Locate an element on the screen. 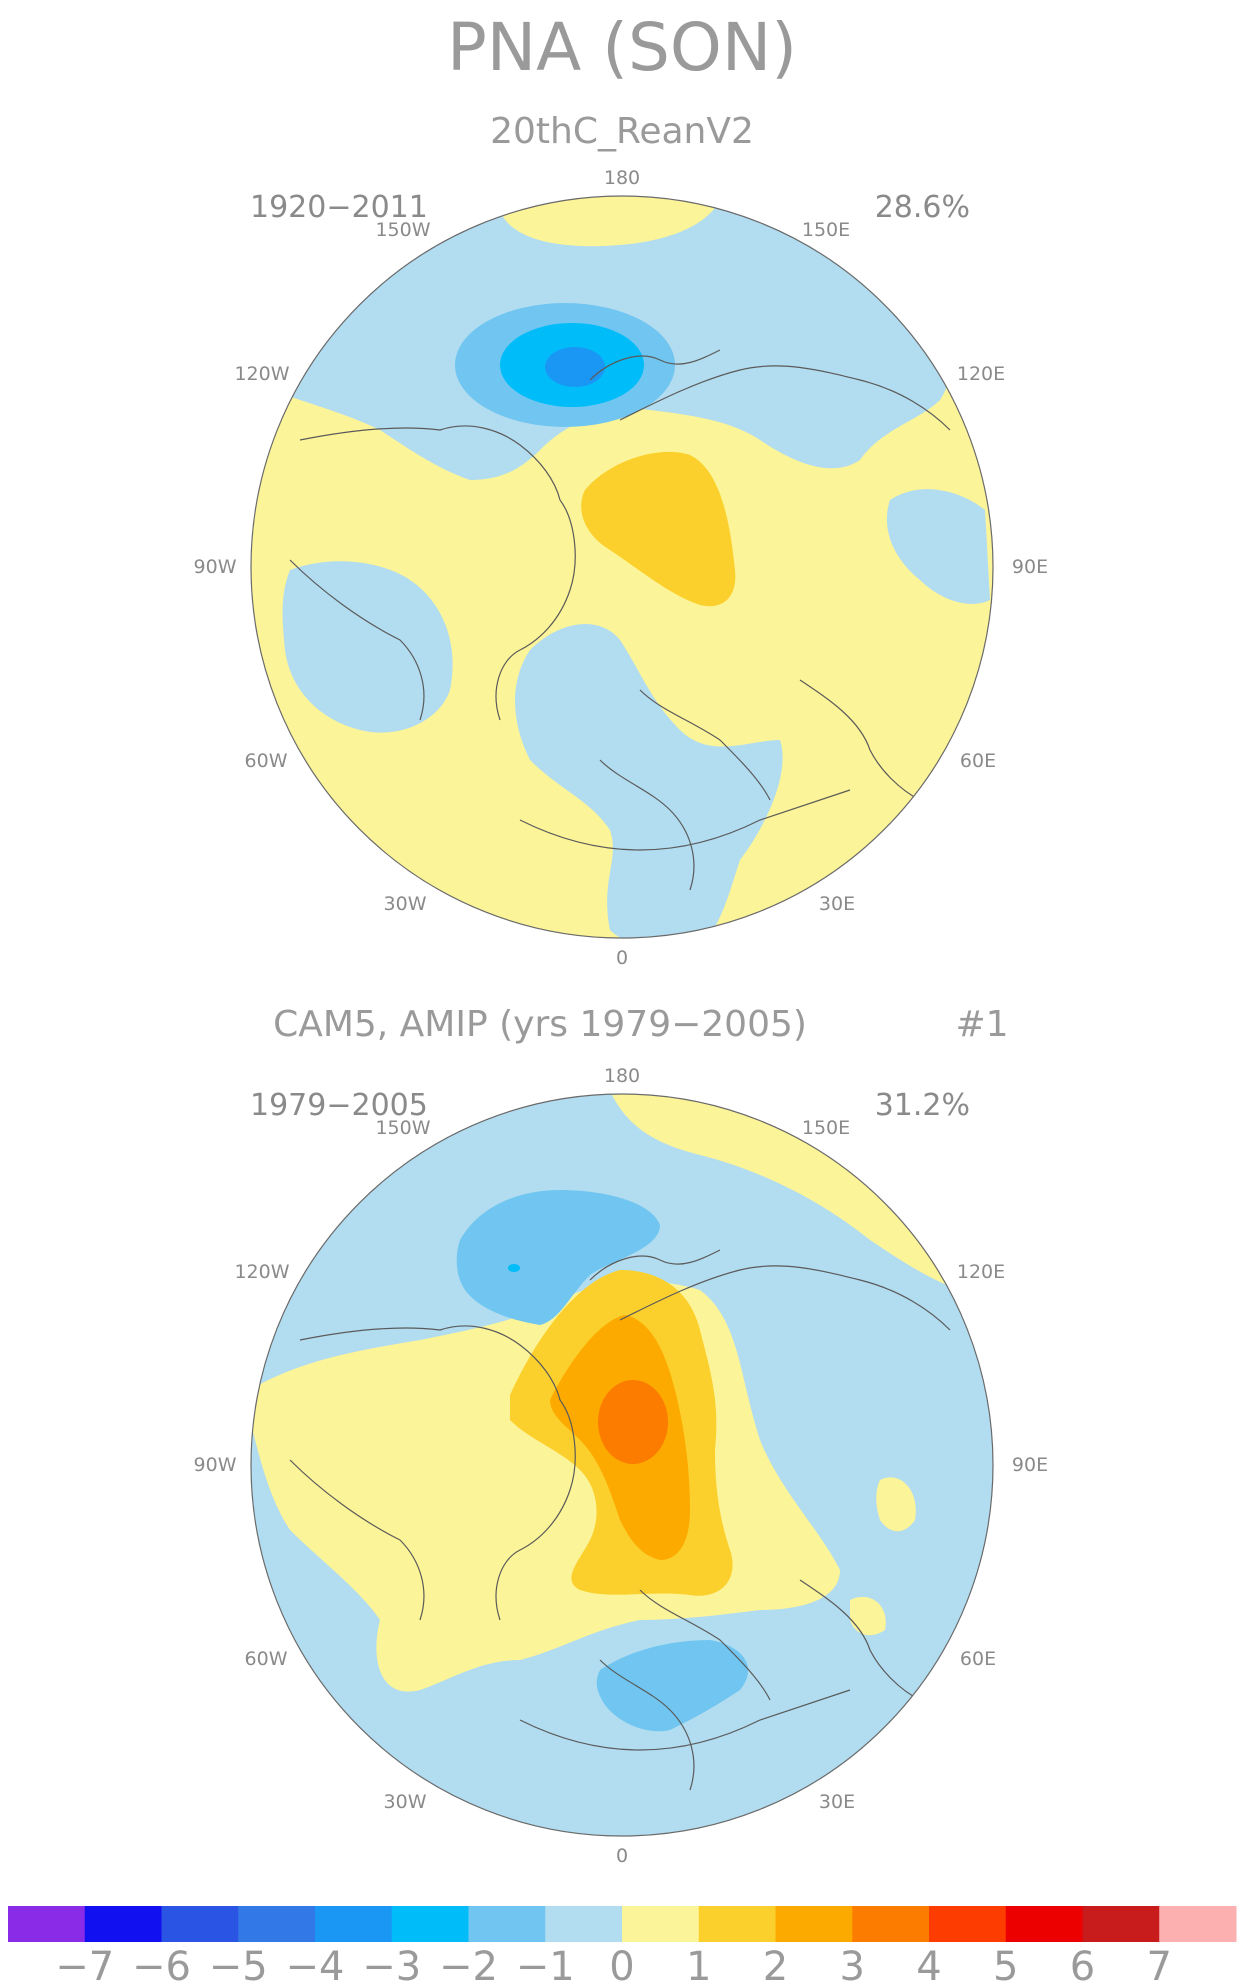  colorbar-tick-label: −2 is located at coordinates (468, 1966).